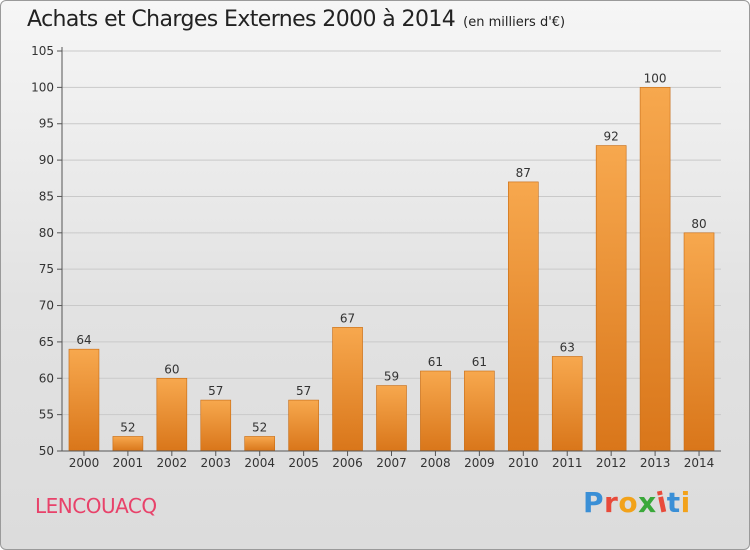  Describe the element at coordinates (172, 414) in the screenshot. I see `bar-2002` at that location.